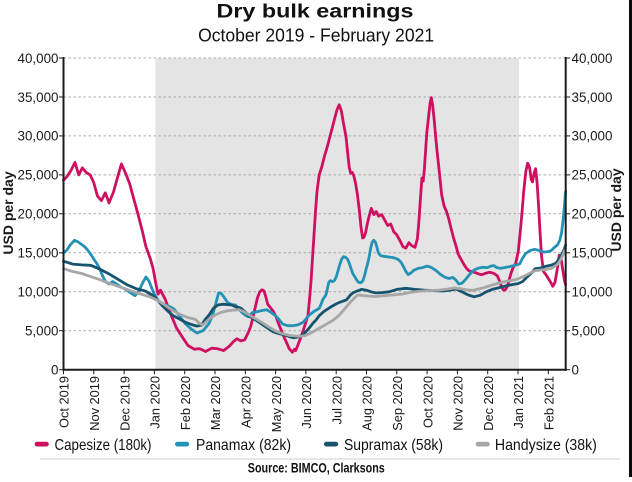 This screenshot has height=482, width=632. Describe the element at coordinates (306, 402) in the screenshot. I see `svg-text: Jun 2020` at that location.